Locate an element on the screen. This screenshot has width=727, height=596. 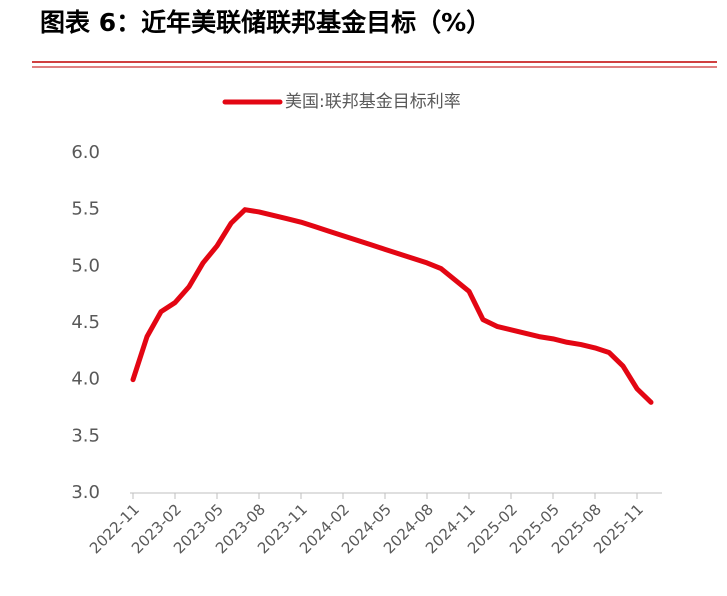
chart-title: 图表 6：近年美联储联邦基金目标（%） is located at coordinates (265, 22).